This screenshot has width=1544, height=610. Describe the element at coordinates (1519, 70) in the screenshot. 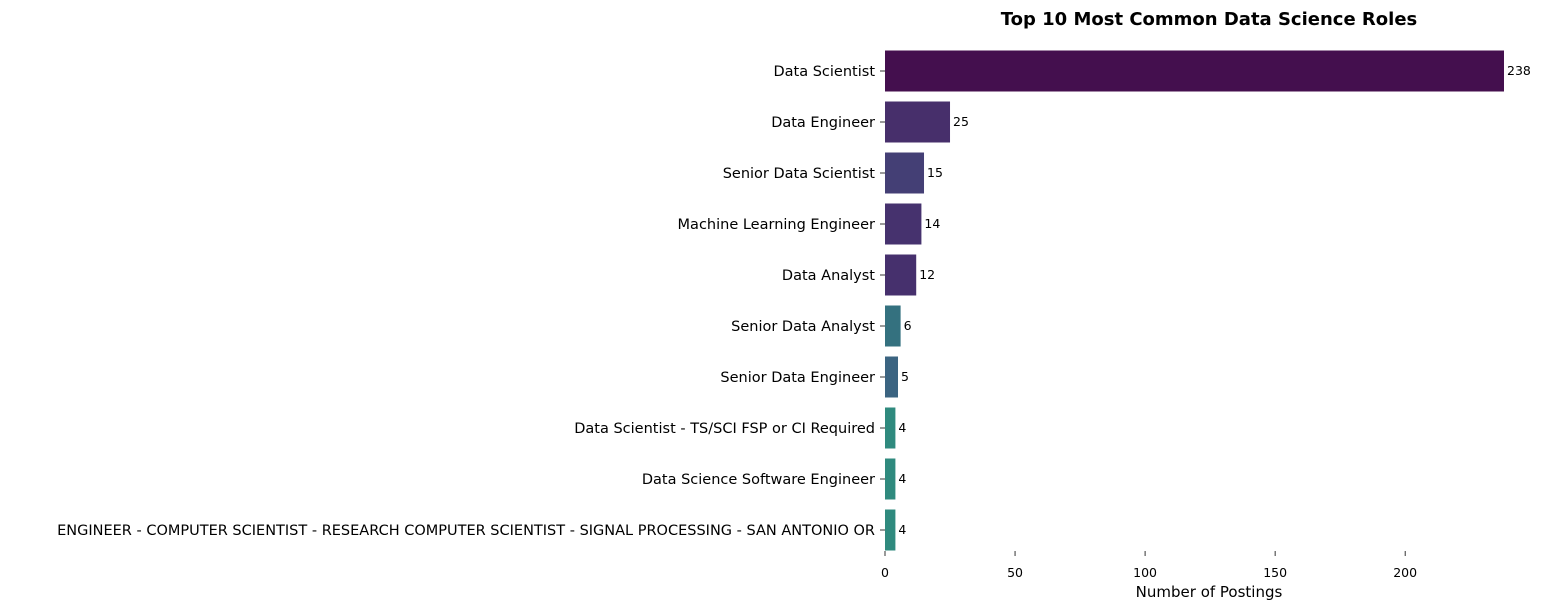

I see `data-label: 238` at that location.